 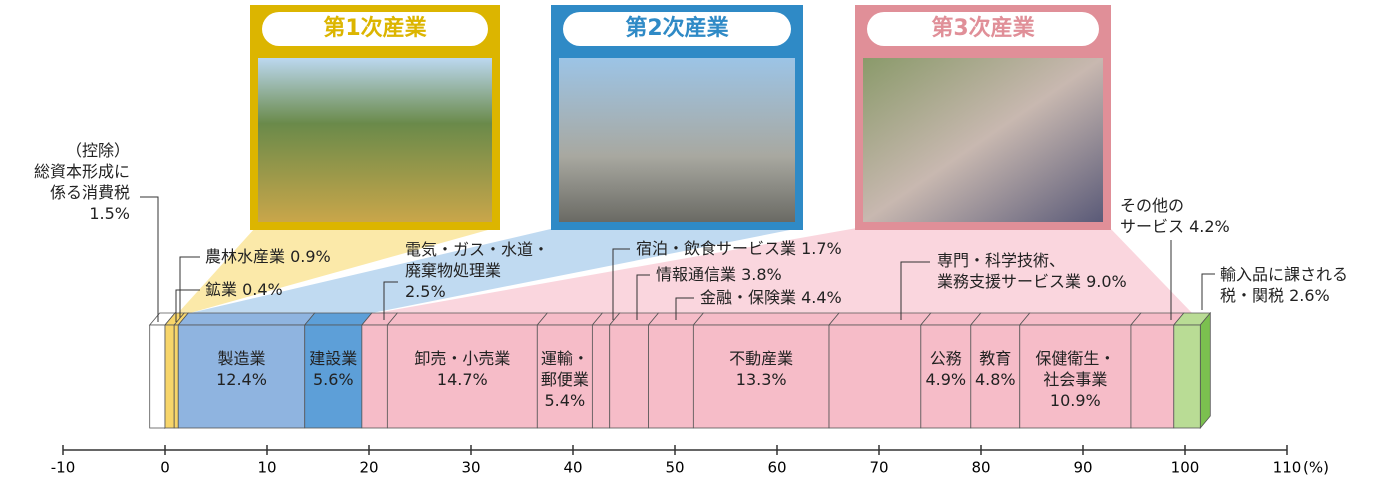 What do you see at coordinates (1205, 370) in the screenshot?
I see `bar-side` at bounding box center [1205, 370].